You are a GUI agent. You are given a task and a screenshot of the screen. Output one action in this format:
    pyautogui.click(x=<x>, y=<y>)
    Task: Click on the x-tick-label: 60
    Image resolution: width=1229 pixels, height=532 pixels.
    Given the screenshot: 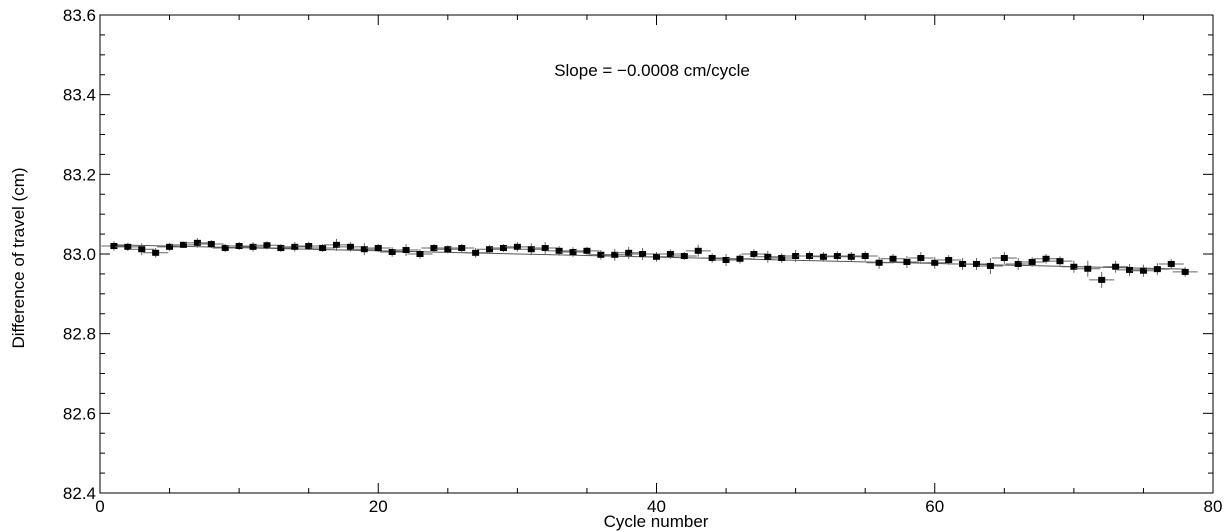 What is the action you would take?
    pyautogui.click(x=934, y=506)
    